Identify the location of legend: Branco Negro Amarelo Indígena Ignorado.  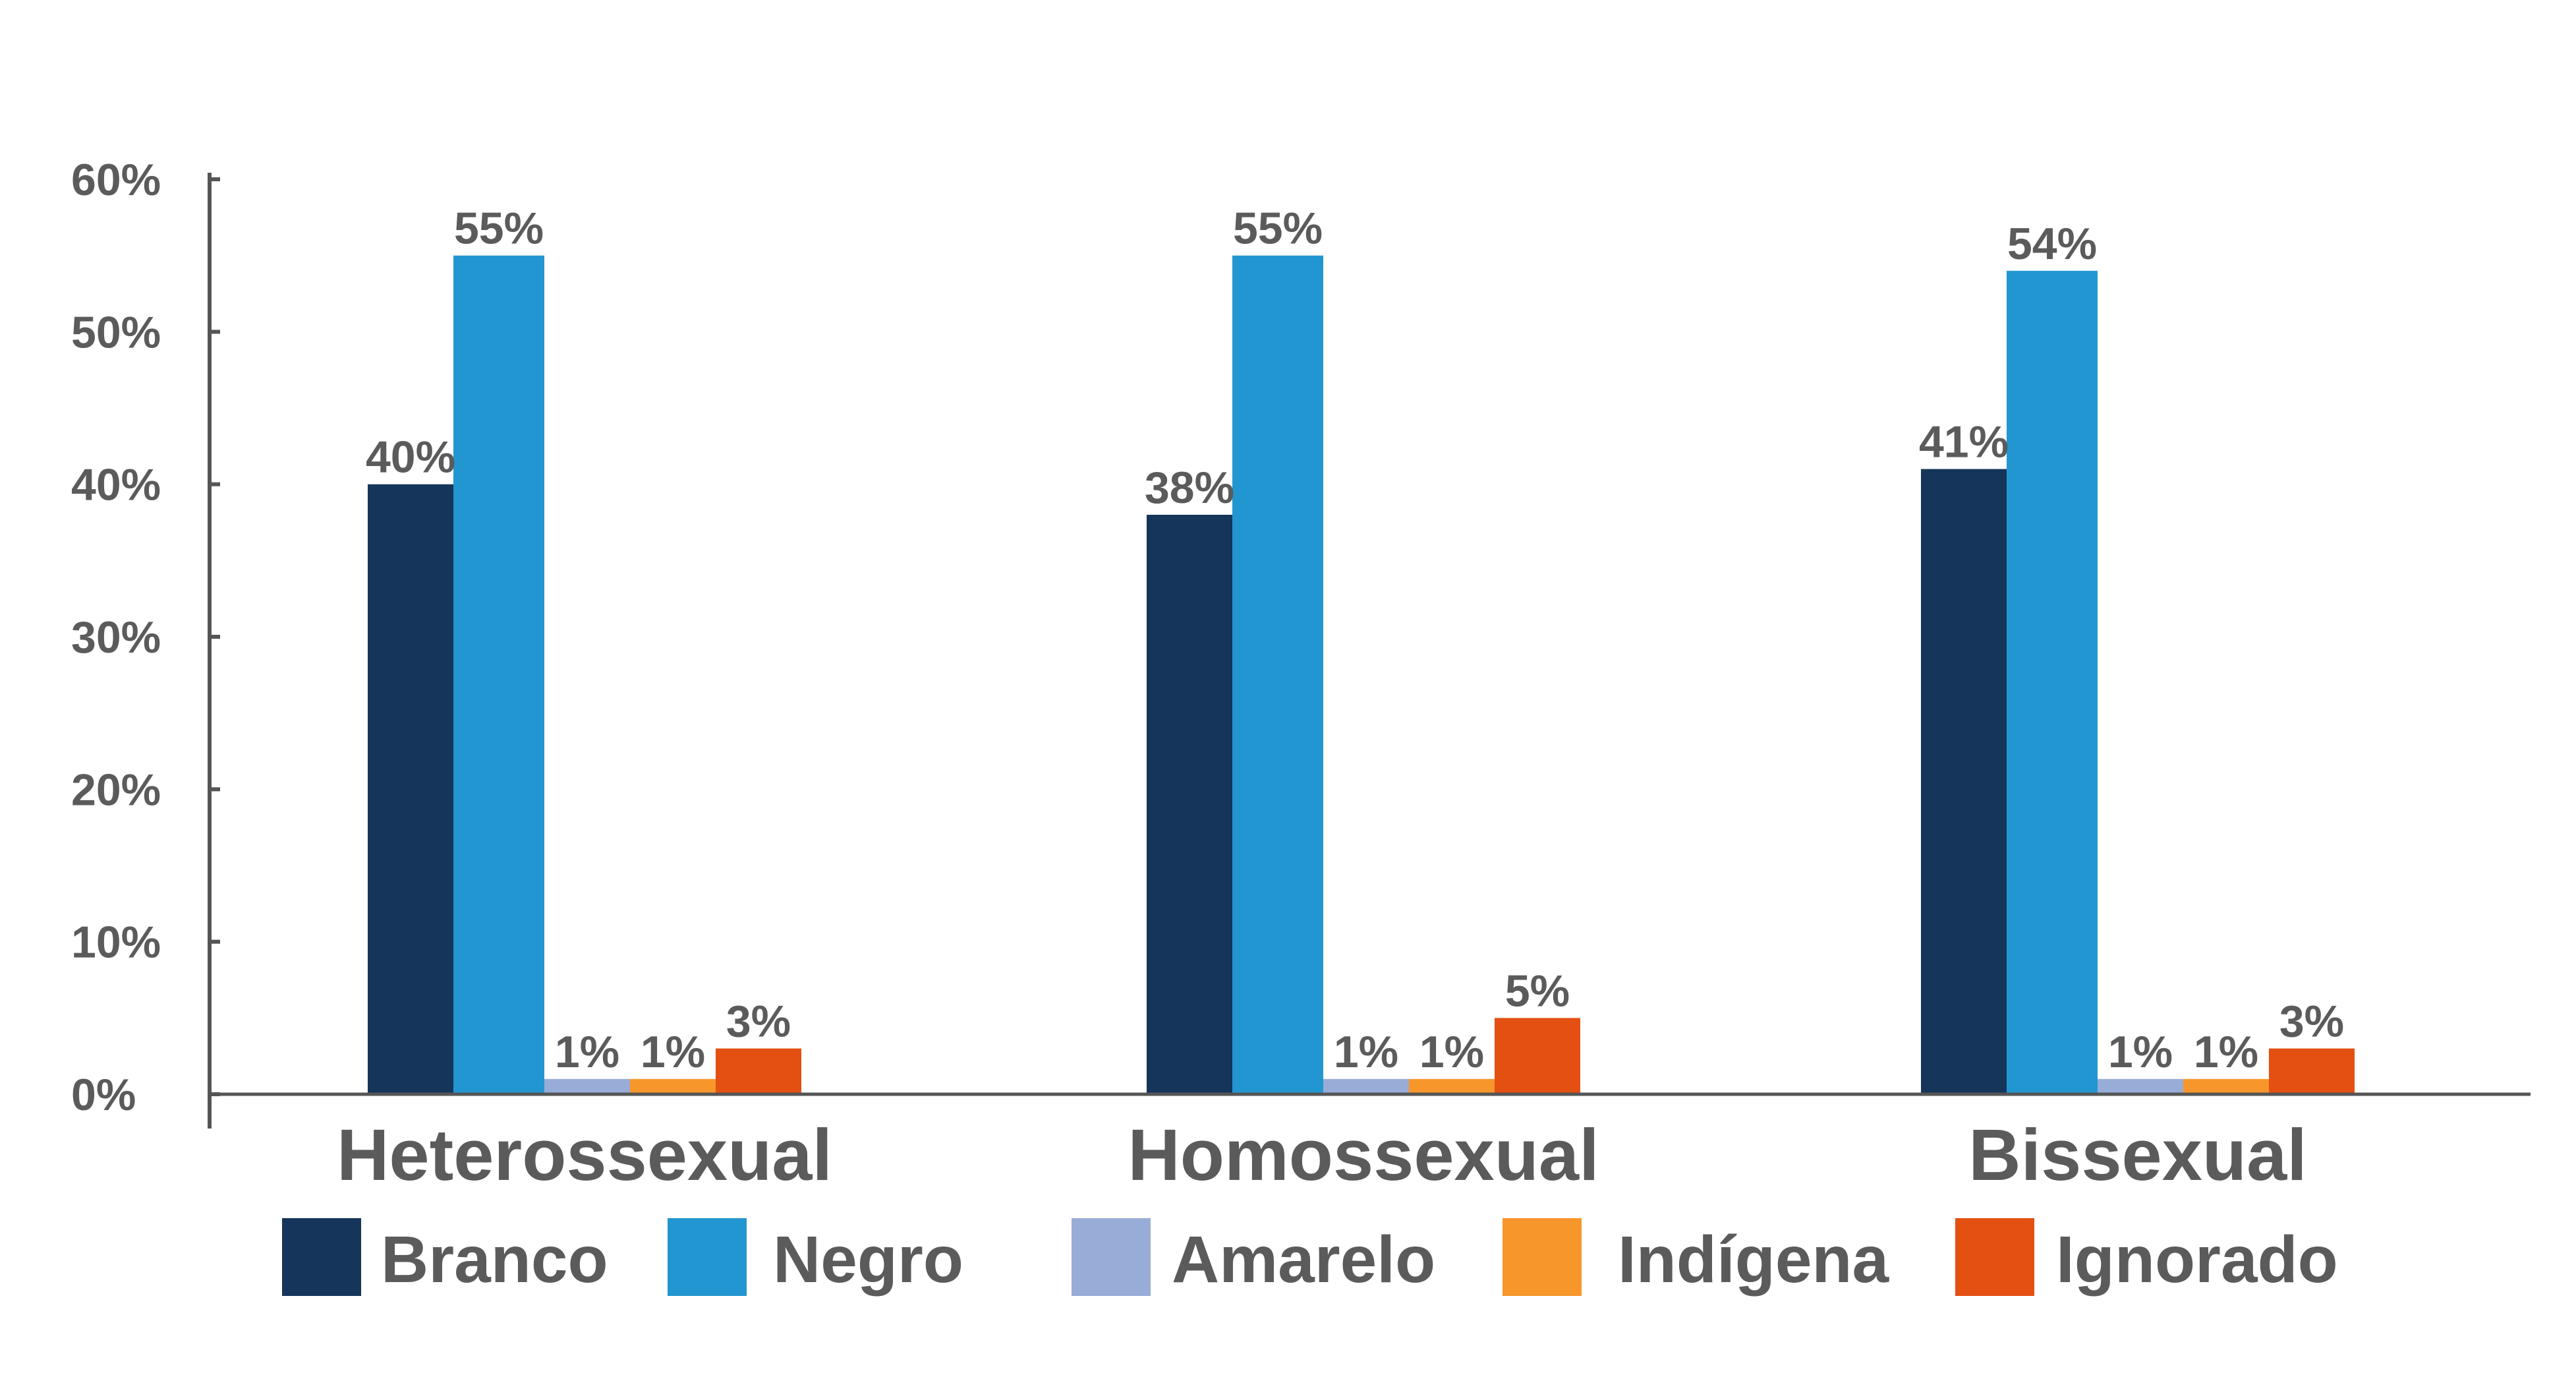
(1310, 1257).